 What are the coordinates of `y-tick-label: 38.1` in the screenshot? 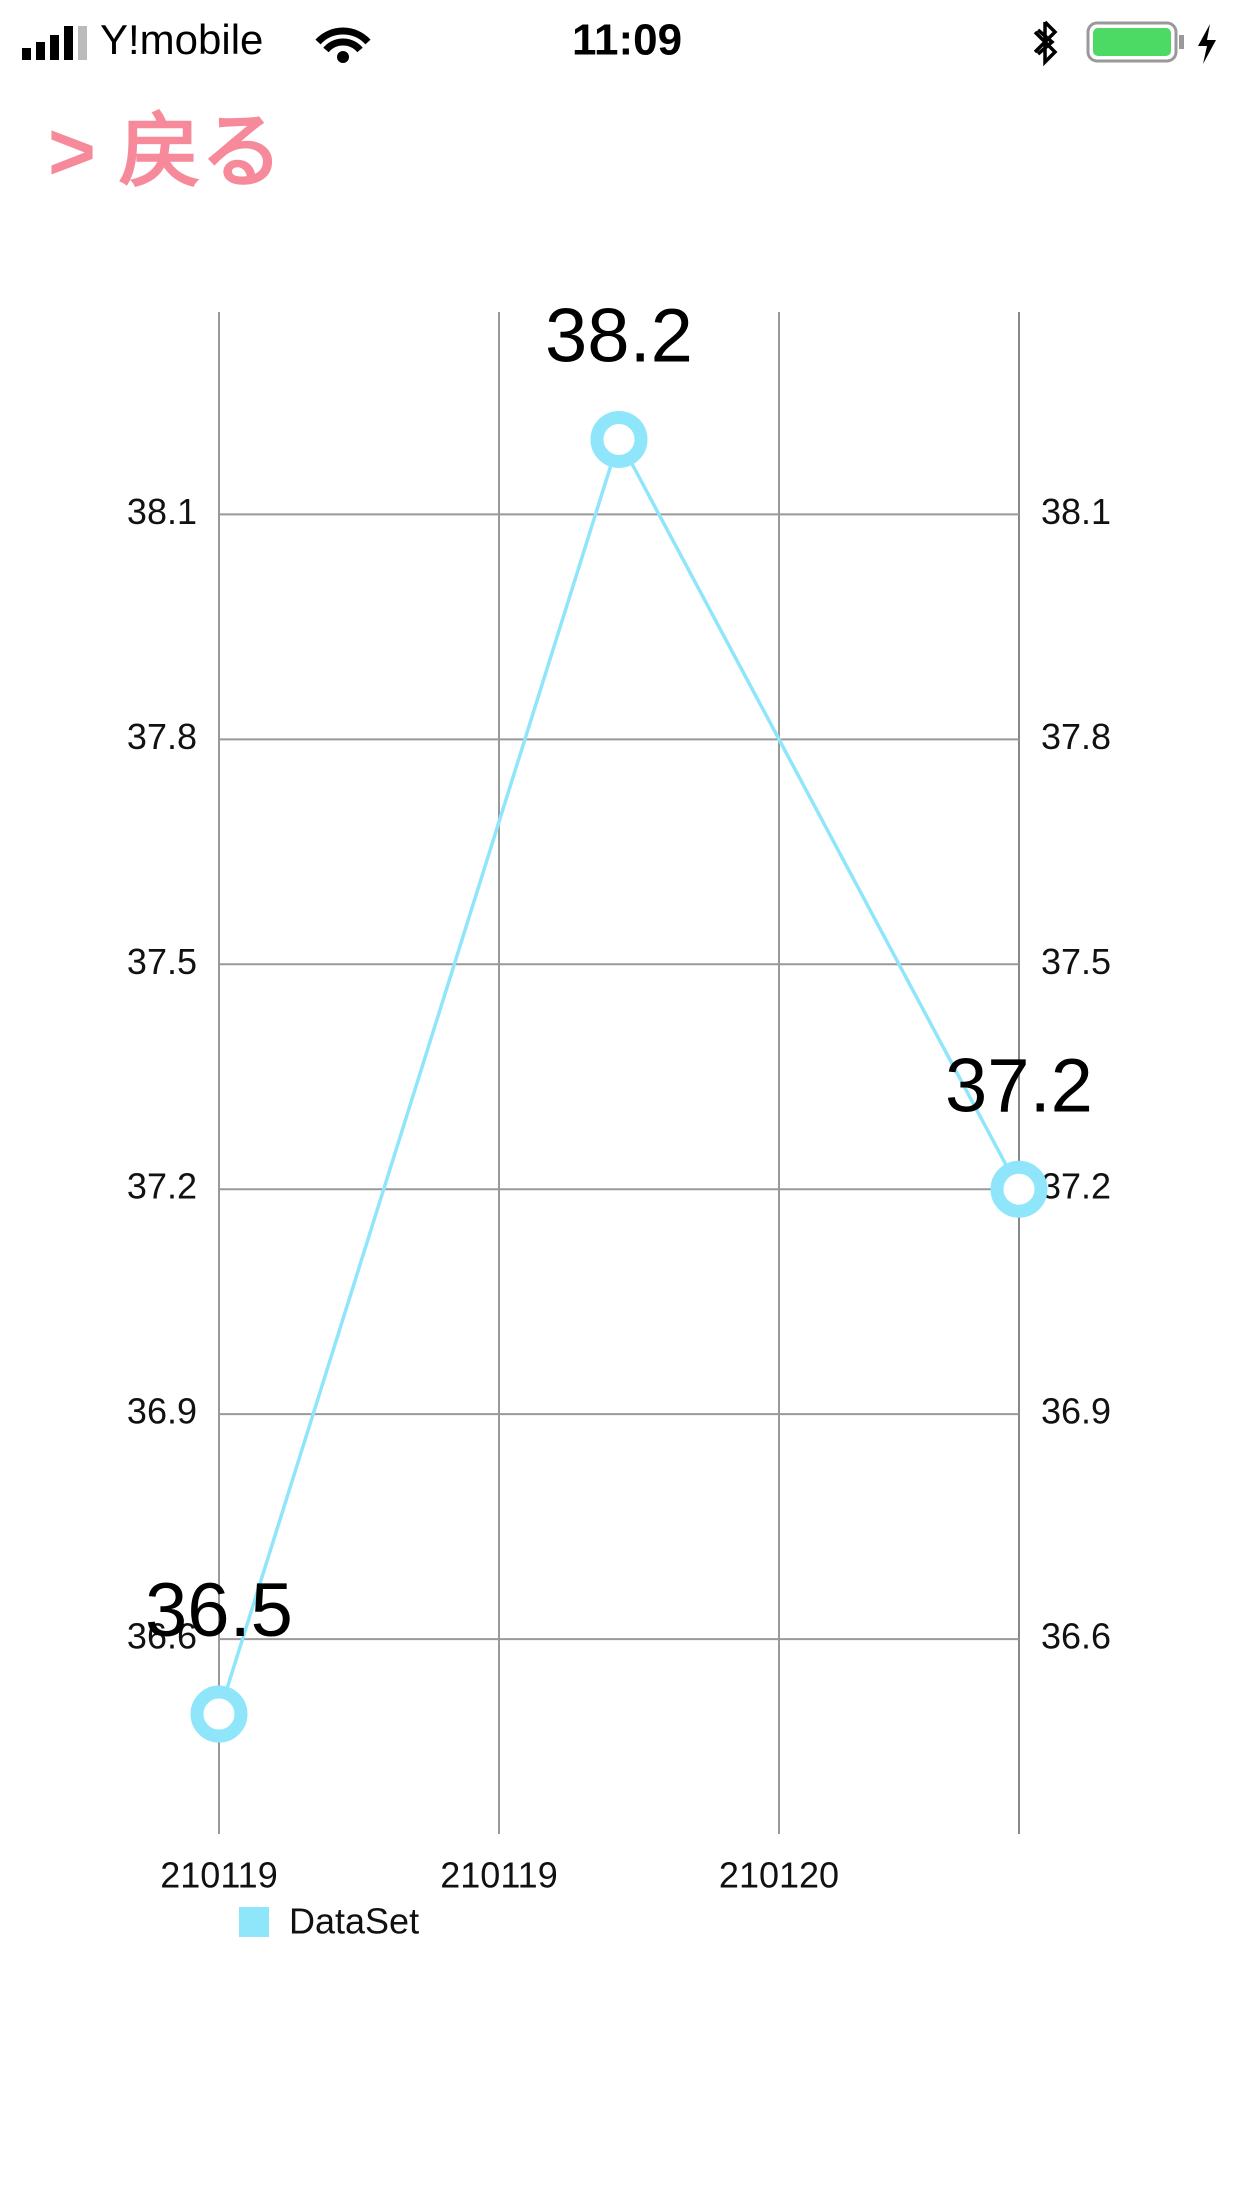 It's located at (162, 511).